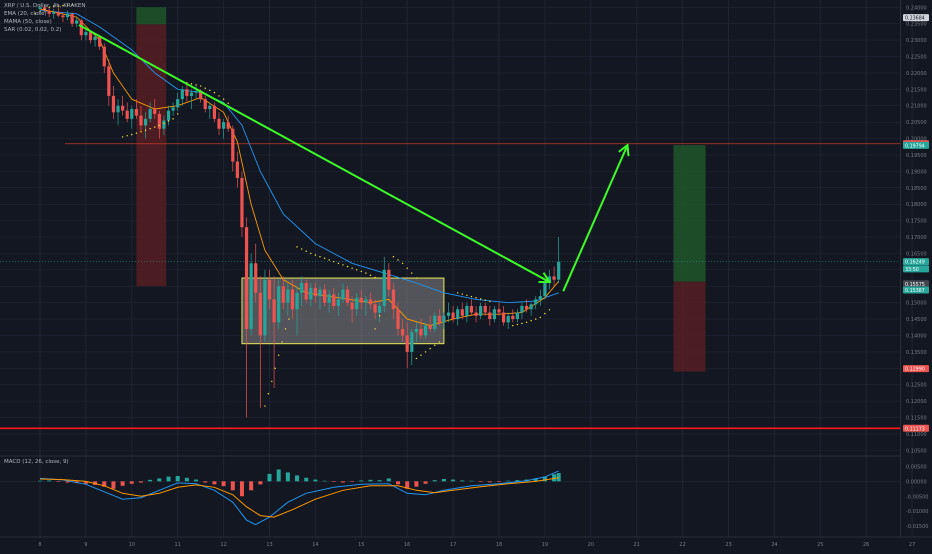  I want to click on y-tick-label: 0.15000, so click(916, 304).